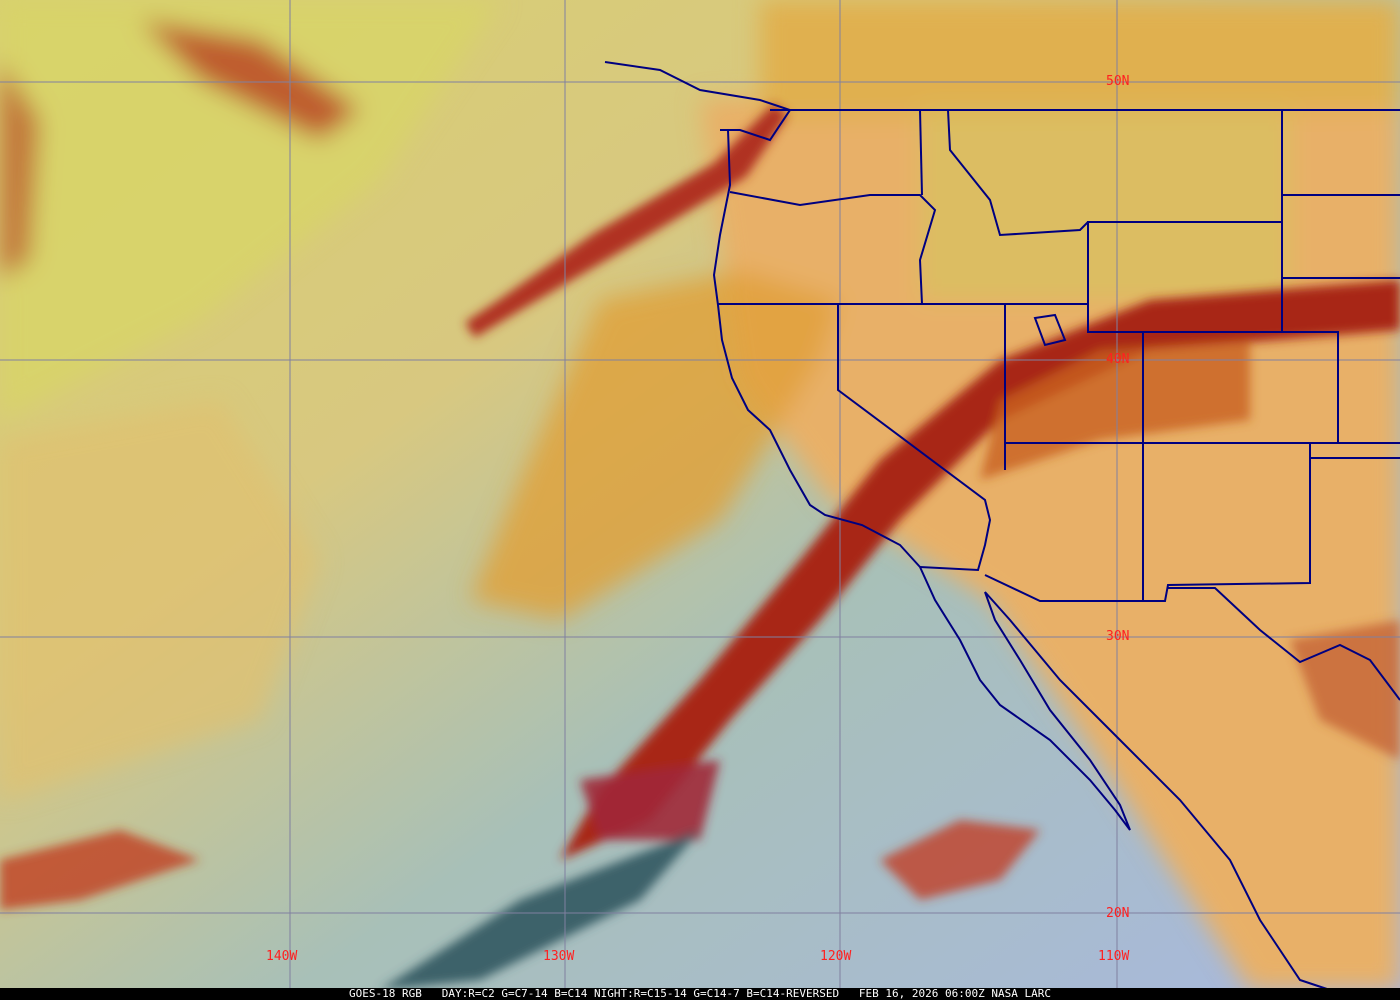 Image resolution: width=1400 pixels, height=1000 pixels. What do you see at coordinates (1117, 497) in the screenshot?
I see `lat-labels: 50N 40N 30N 20N` at bounding box center [1117, 497].